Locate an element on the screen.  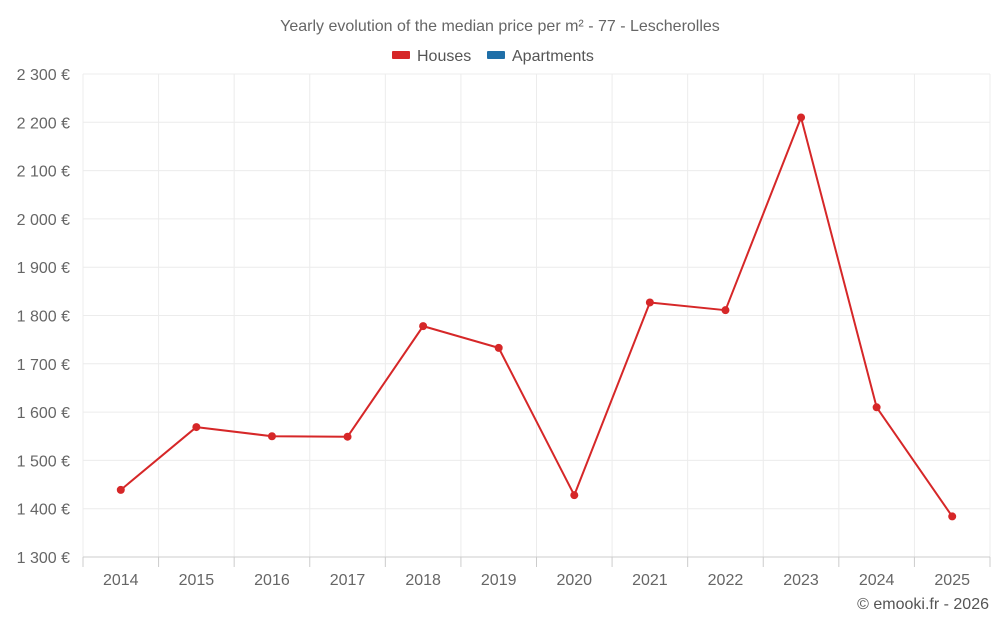
x-tick-label: 2014 is located at coordinates (121, 580).